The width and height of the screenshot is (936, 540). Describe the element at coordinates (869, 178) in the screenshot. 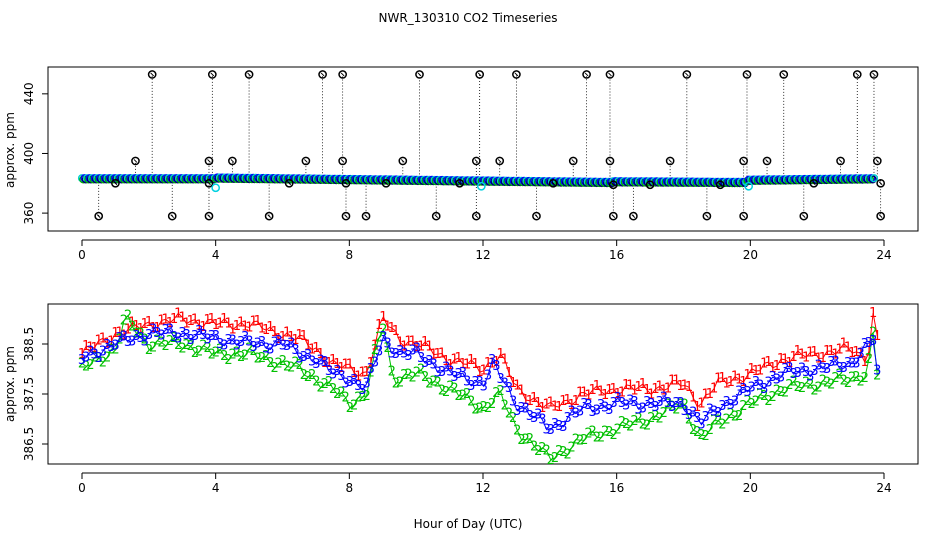

I see `top-baseline-point` at that location.